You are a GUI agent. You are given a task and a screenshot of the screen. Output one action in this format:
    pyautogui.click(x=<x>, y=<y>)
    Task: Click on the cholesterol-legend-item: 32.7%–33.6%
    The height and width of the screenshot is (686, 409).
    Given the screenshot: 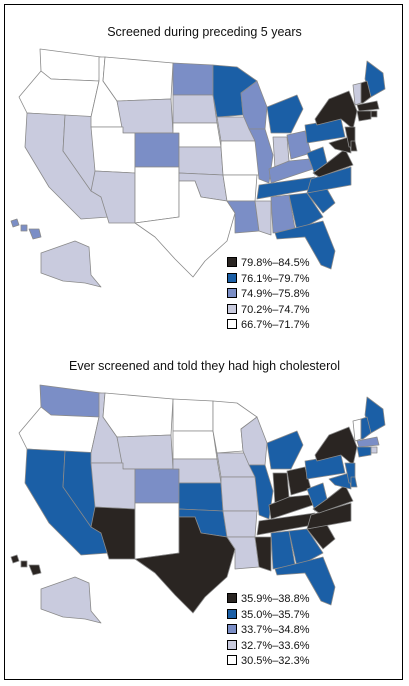 What is the action you would take?
    pyautogui.click(x=268, y=647)
    